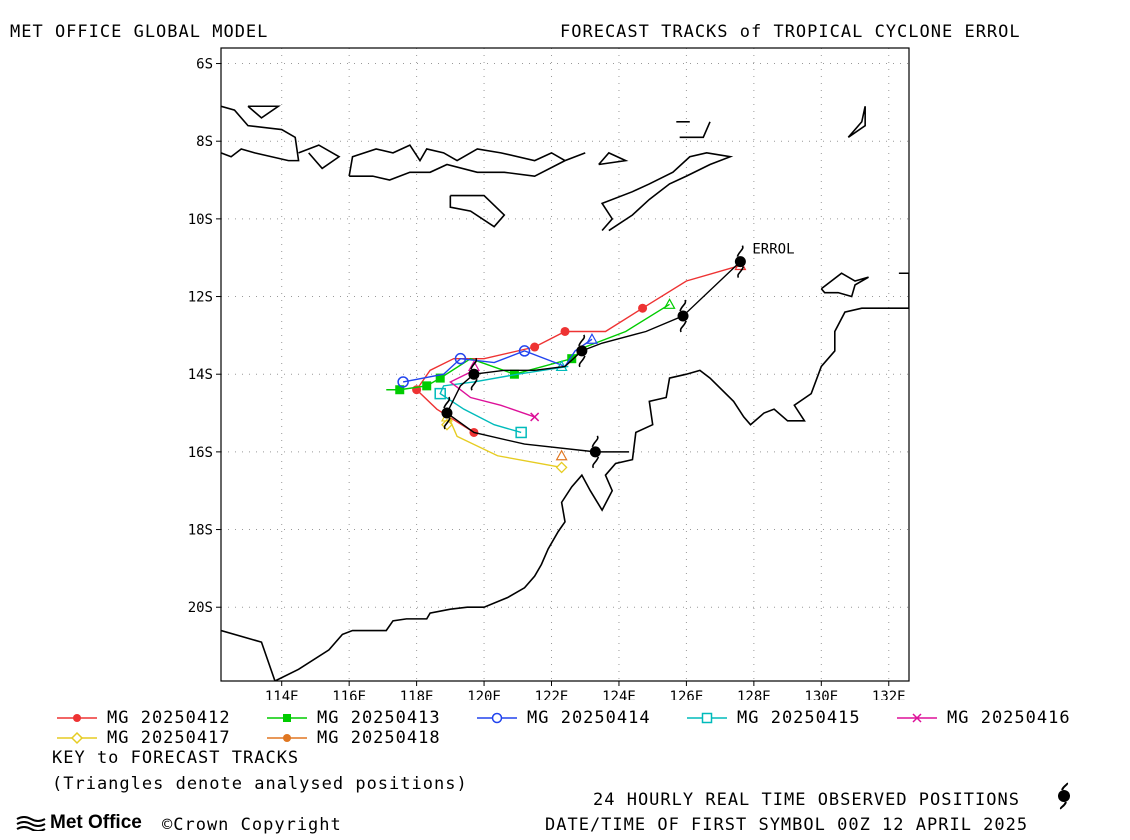  Describe the element at coordinates (889, 694) in the screenshot. I see `x-tick-label: 132E` at that location.